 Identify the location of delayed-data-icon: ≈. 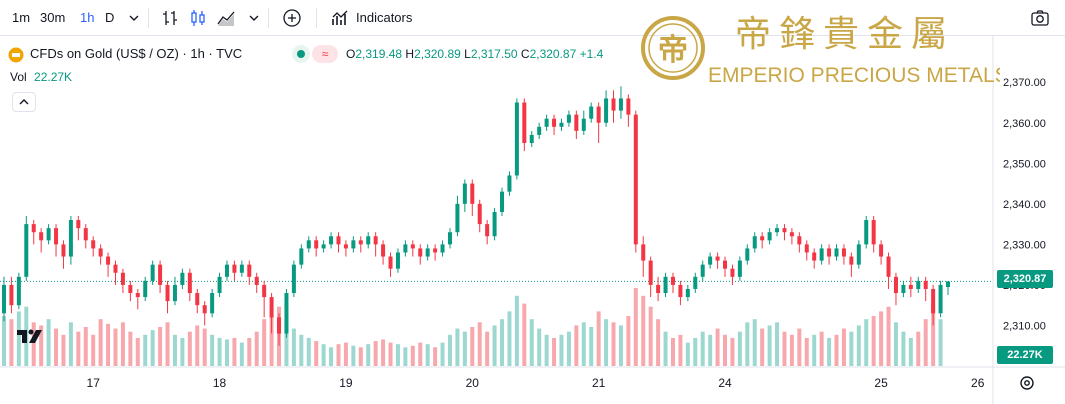
(325, 54).